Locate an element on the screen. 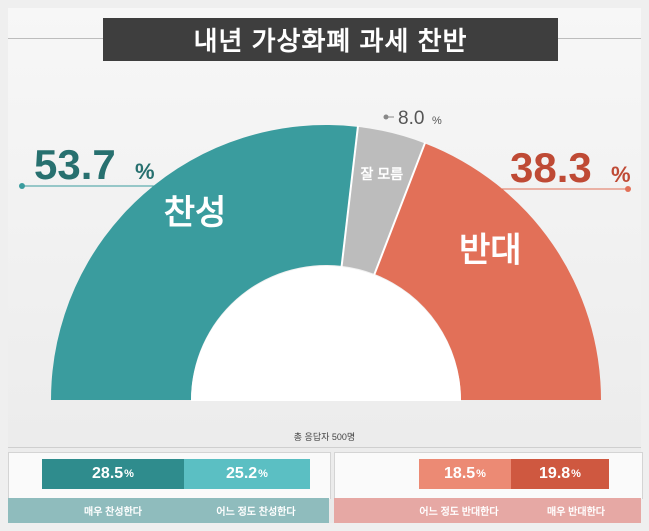  unknown-value: 8.0 is located at coordinates (411, 118).